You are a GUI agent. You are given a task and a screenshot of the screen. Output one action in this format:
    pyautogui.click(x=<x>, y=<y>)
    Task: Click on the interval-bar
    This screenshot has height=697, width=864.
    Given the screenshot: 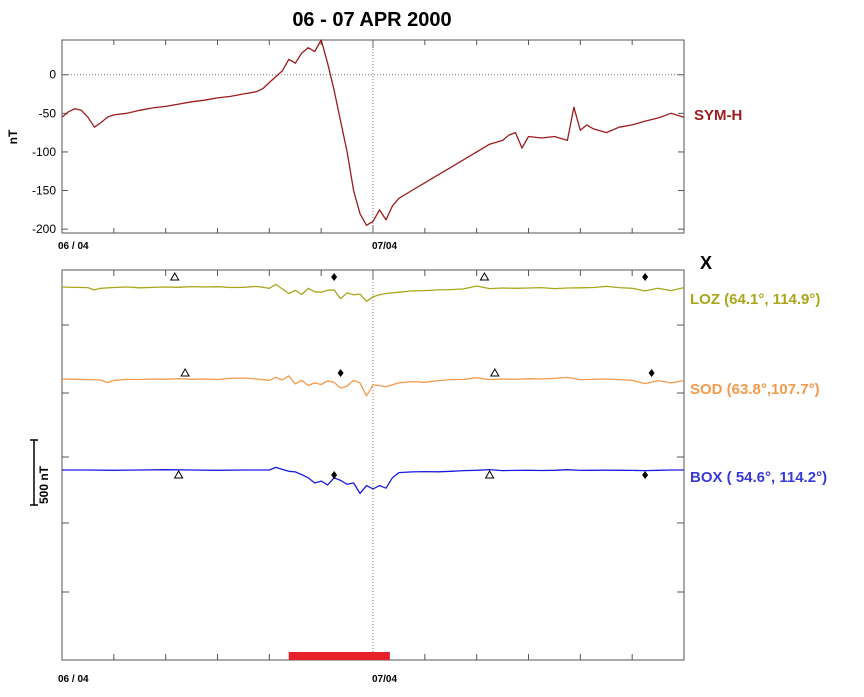 What is the action you would take?
    pyautogui.click(x=339, y=656)
    